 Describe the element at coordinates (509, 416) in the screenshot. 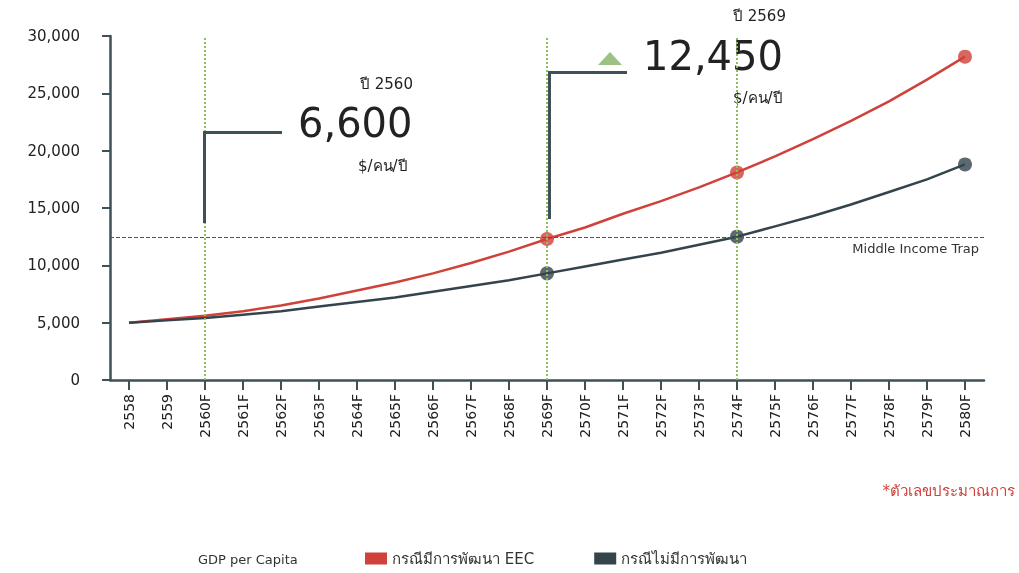

I see `x-tick-label: 2568F` at that location.